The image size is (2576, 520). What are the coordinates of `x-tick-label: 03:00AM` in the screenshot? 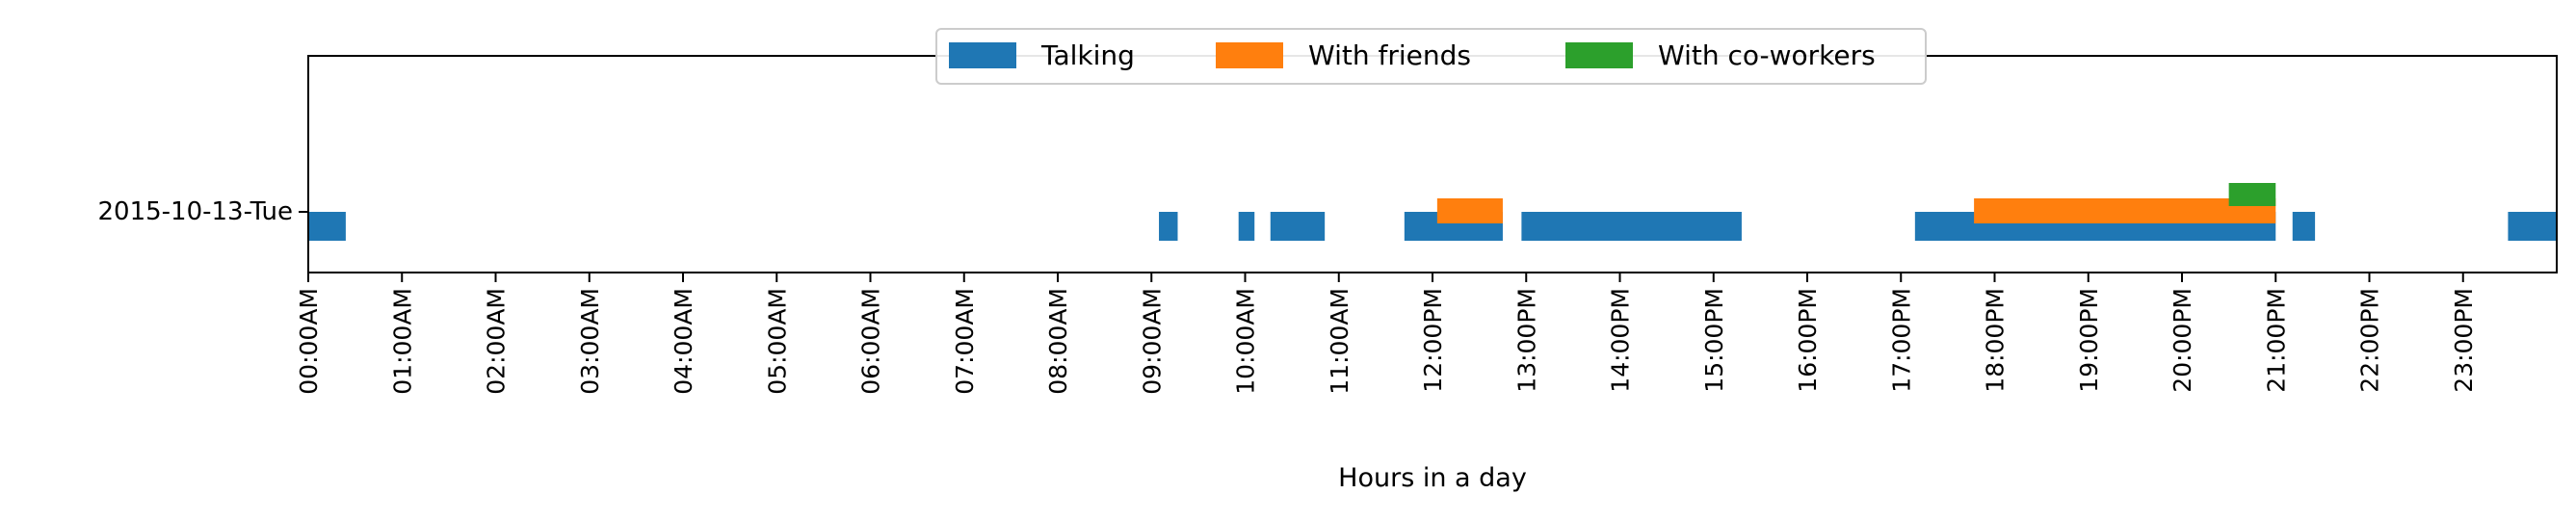 It's located at (590, 341).